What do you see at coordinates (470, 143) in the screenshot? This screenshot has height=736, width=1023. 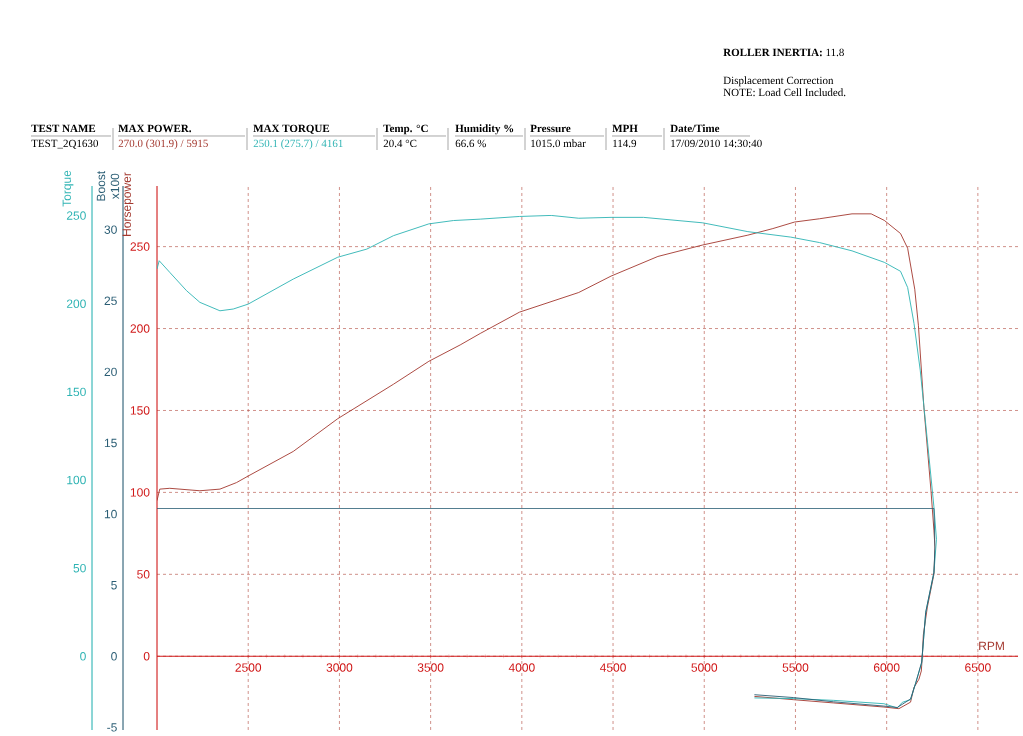 I see `text: 66.6 %` at bounding box center [470, 143].